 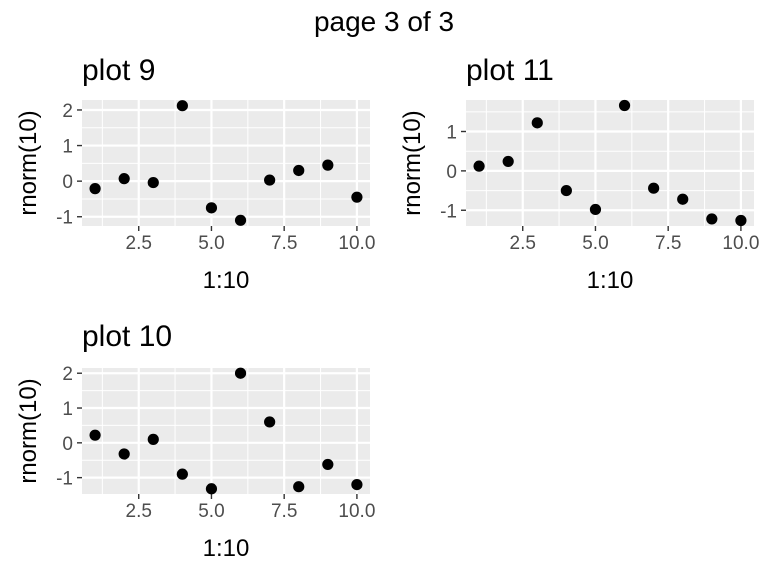 What do you see at coordinates (384, 21) in the screenshot?
I see `page-title: page 3 of 3` at bounding box center [384, 21].